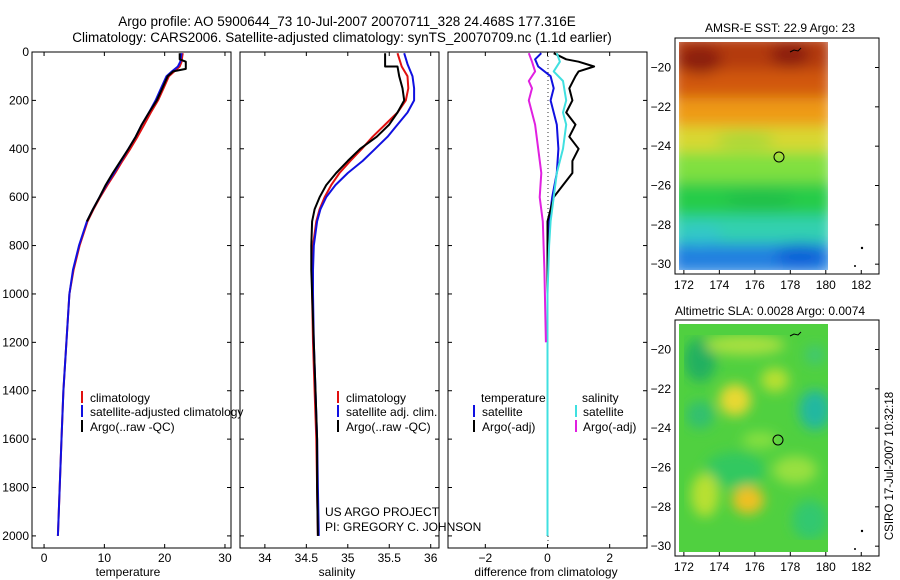 This screenshot has height=580, width=900. Describe the element at coordinates (780, 28) in the screenshot. I see `sst-map-title: AMSR-E SST: 22.9 Argo: 23` at that location.